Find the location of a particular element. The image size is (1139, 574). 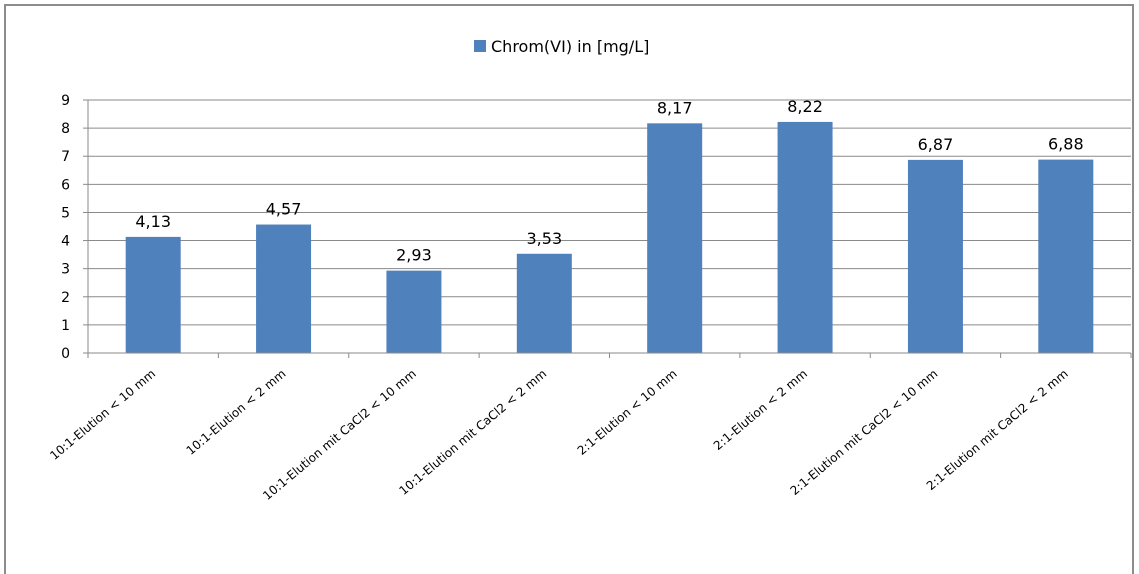

legend-label: Chrom(VI) in [mg/L] is located at coordinates (570, 46).